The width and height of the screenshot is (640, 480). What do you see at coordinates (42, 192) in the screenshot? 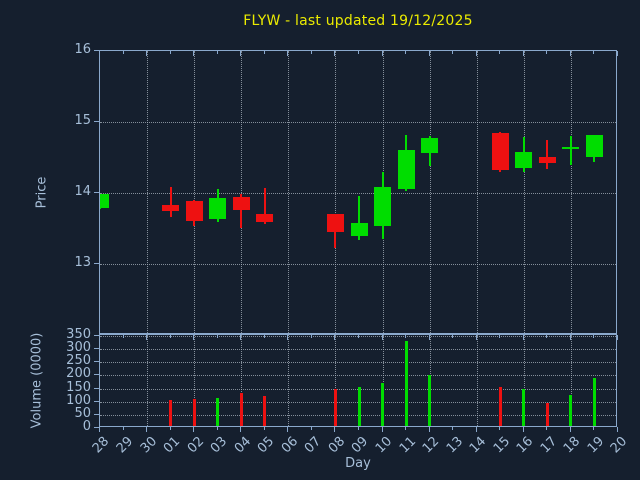
I see `price-axis-label: Price` at bounding box center [42, 192].